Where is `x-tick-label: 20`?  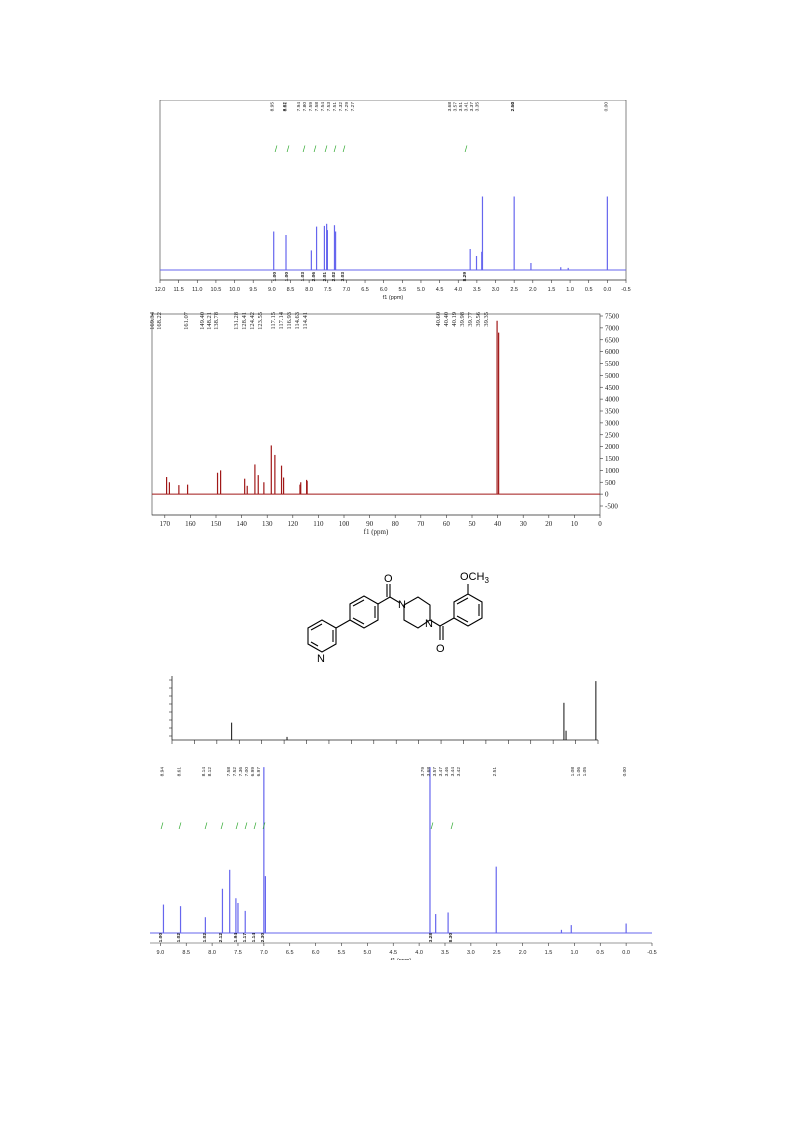
x-tick-label: 20 is located at coordinates (549, 524).